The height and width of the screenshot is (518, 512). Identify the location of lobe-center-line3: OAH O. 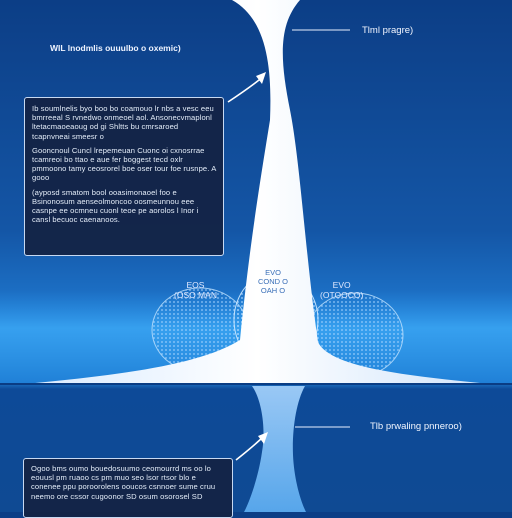
(273, 290).